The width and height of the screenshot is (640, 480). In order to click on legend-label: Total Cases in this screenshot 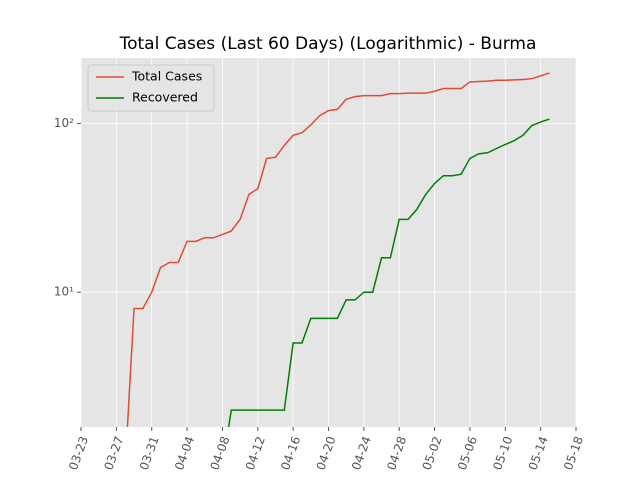, I will do `click(166, 76)`.